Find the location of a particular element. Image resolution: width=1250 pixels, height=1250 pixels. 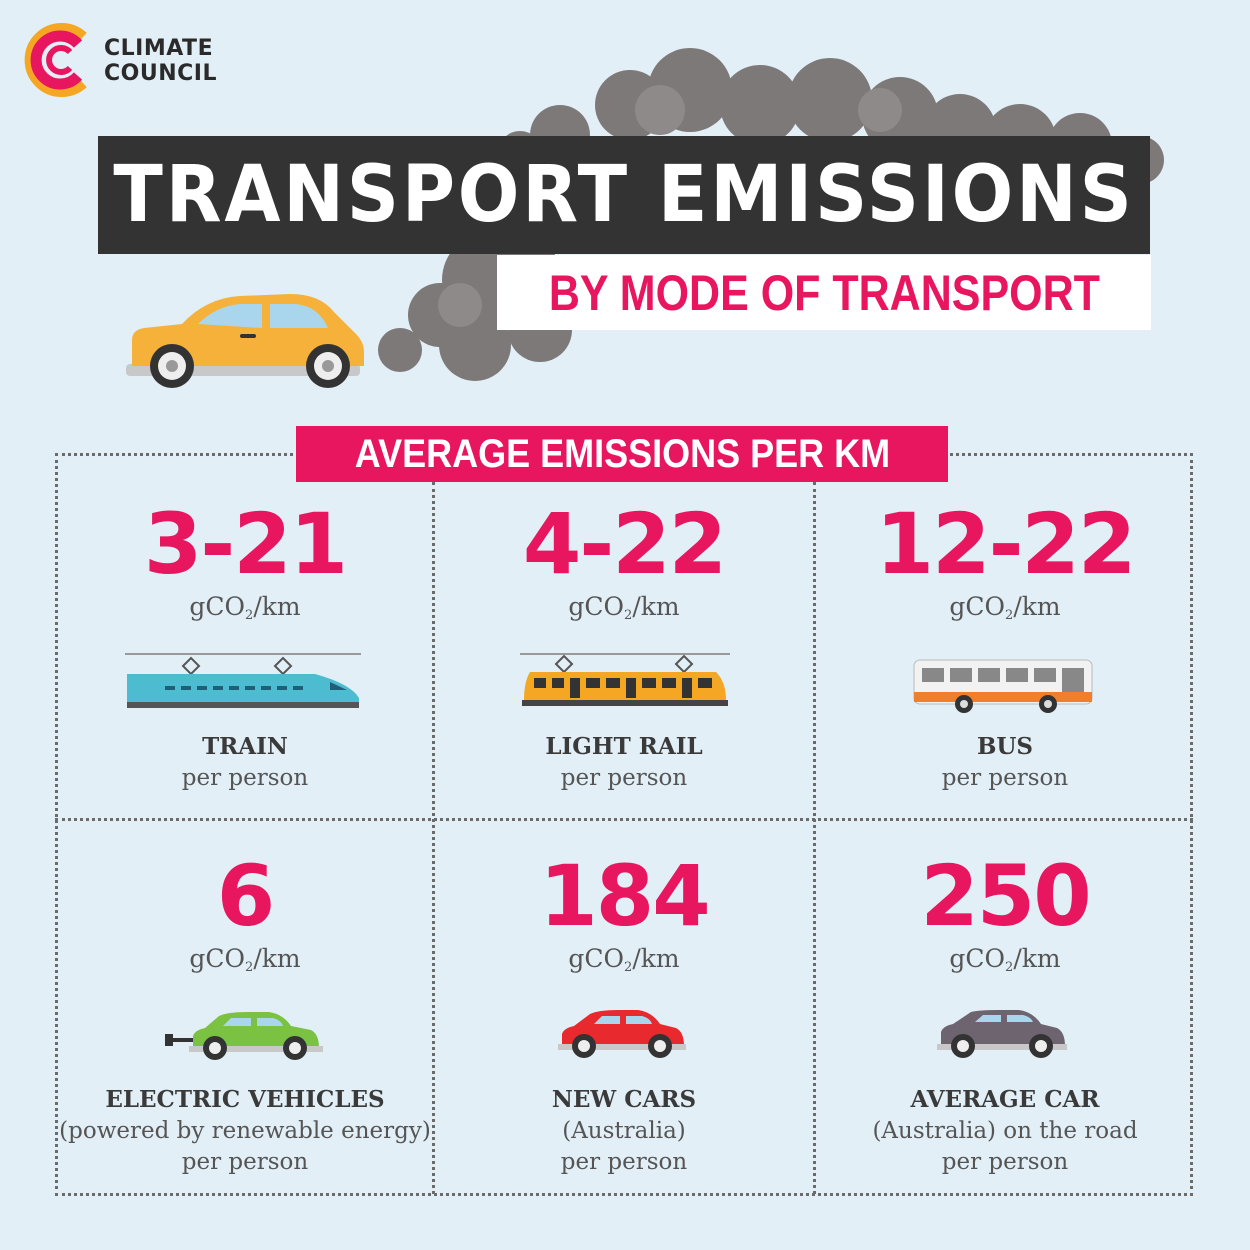

page-subtitle: BY MODE OF TRANSPORT is located at coordinates (824, 292).